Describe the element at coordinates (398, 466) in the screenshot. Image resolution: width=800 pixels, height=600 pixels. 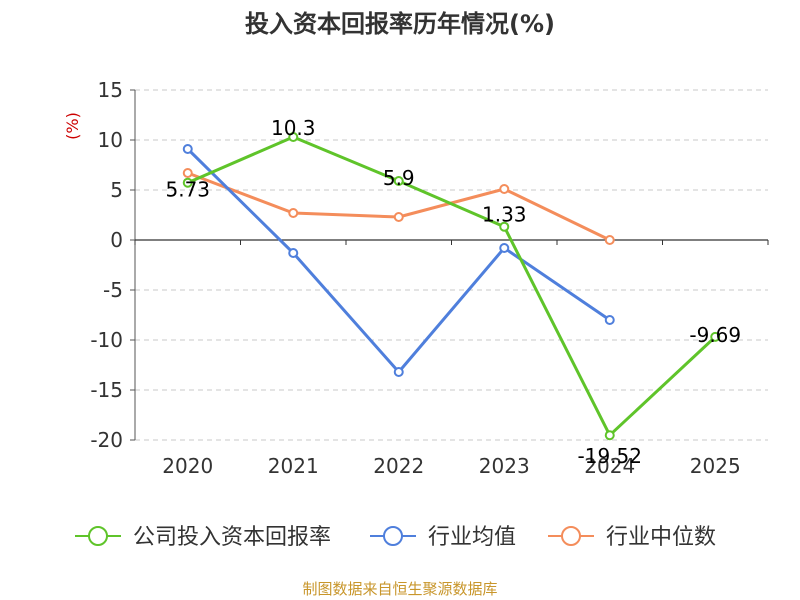
I see `x-tick-label: 2022` at that location.